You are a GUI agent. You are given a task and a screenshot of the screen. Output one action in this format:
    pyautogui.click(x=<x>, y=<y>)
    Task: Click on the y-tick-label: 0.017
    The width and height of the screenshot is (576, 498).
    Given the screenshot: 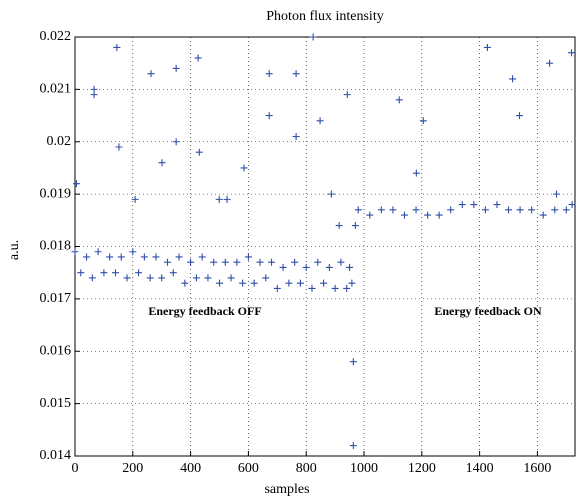 What is the action you would take?
    pyautogui.click(x=56, y=298)
    